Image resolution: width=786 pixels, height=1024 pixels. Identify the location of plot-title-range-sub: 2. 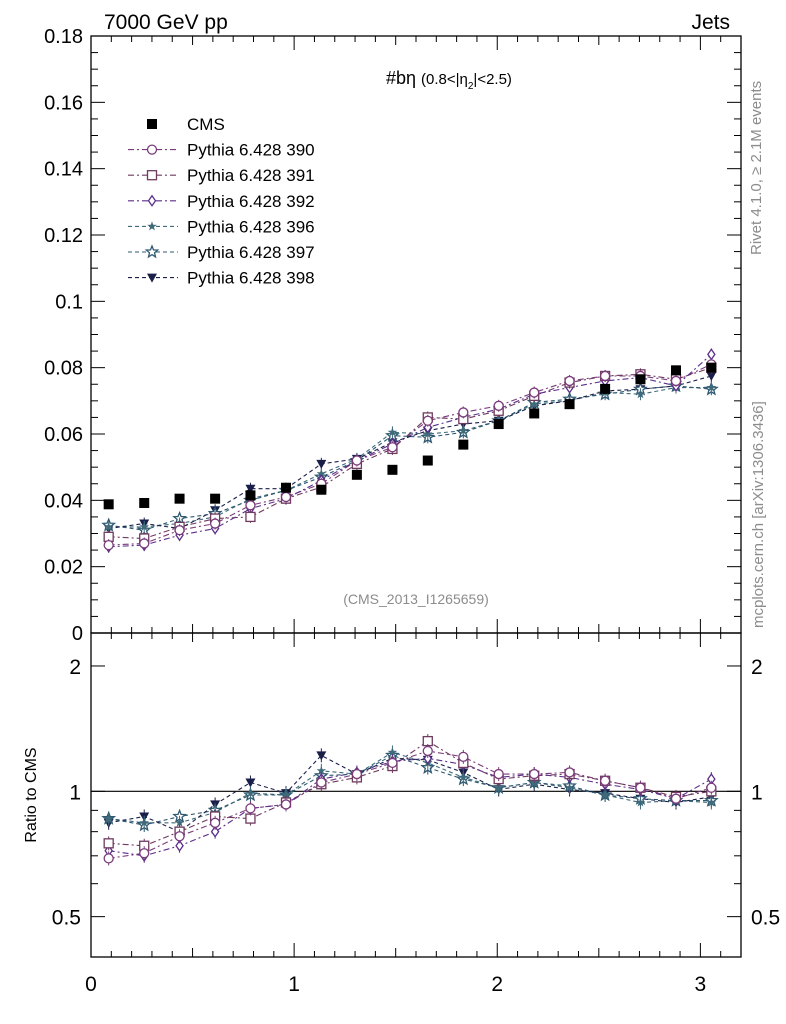
(471, 86).